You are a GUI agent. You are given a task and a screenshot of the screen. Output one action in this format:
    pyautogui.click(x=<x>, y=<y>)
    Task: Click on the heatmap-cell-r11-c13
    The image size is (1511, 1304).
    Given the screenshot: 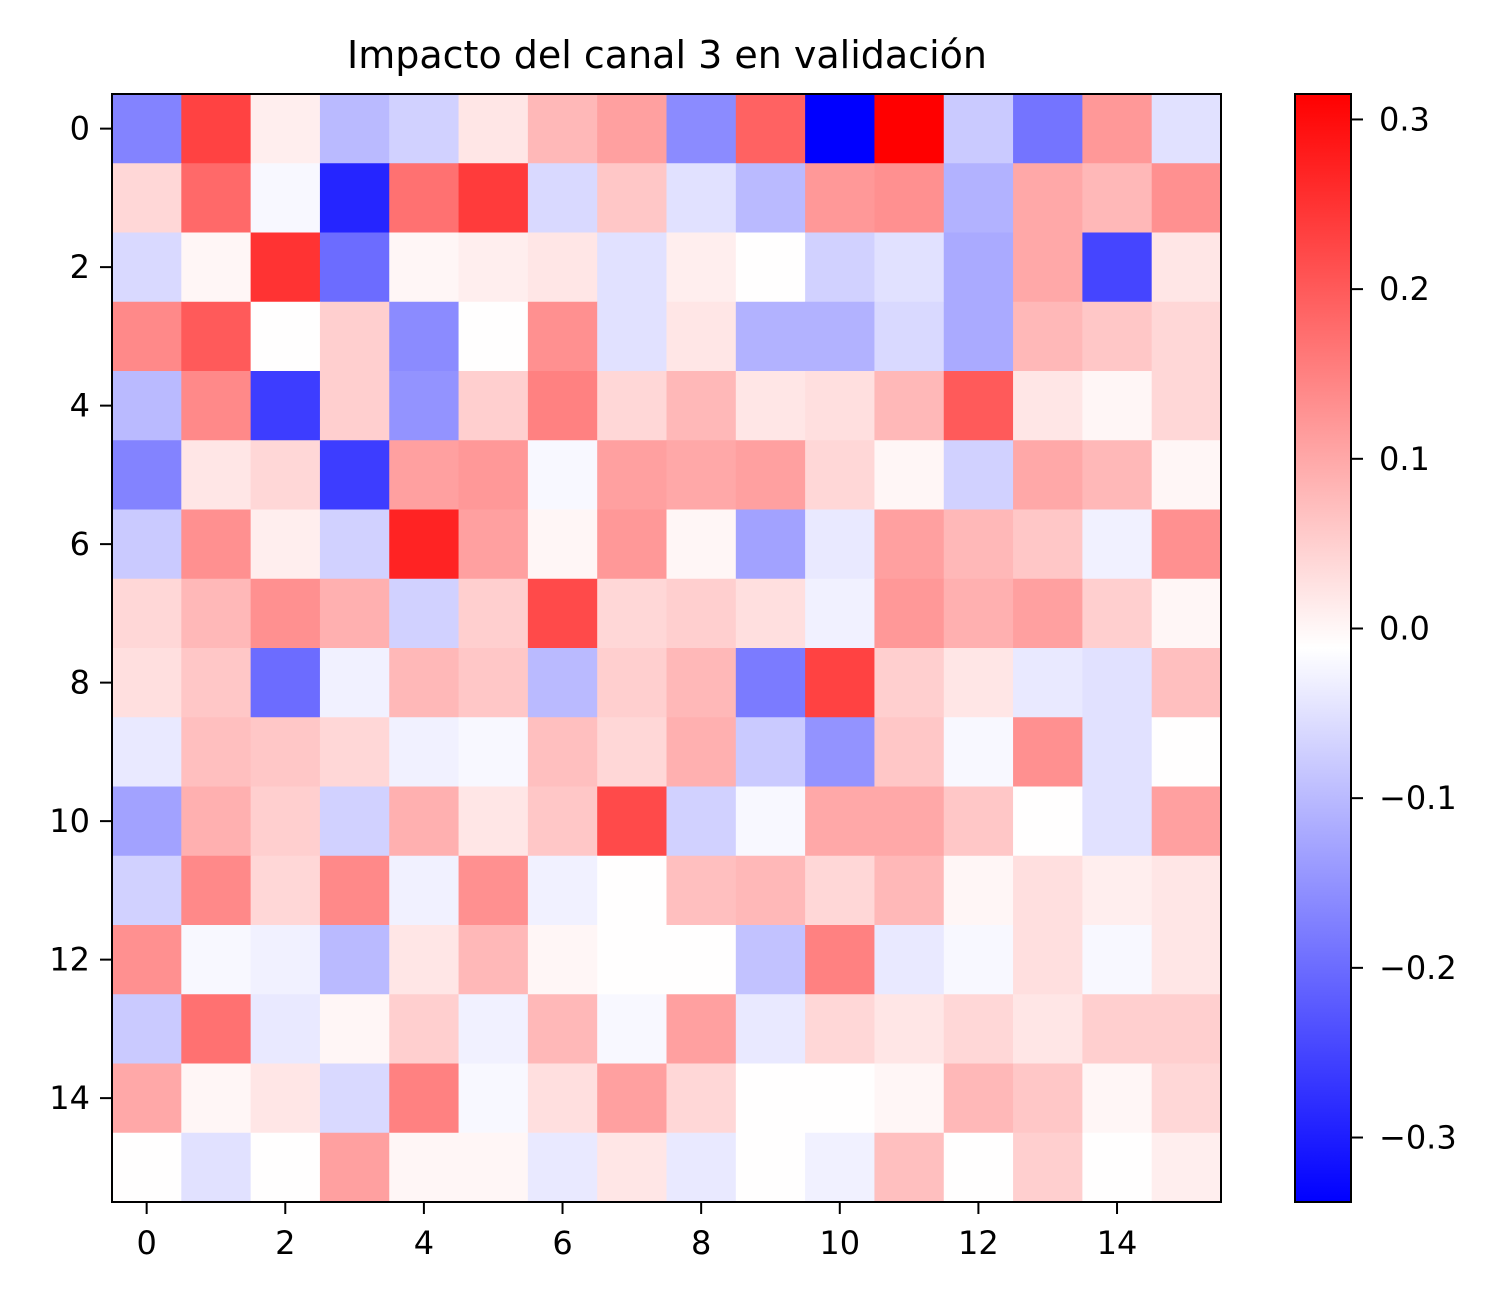 What is the action you would take?
    pyautogui.click(x=1048, y=890)
    